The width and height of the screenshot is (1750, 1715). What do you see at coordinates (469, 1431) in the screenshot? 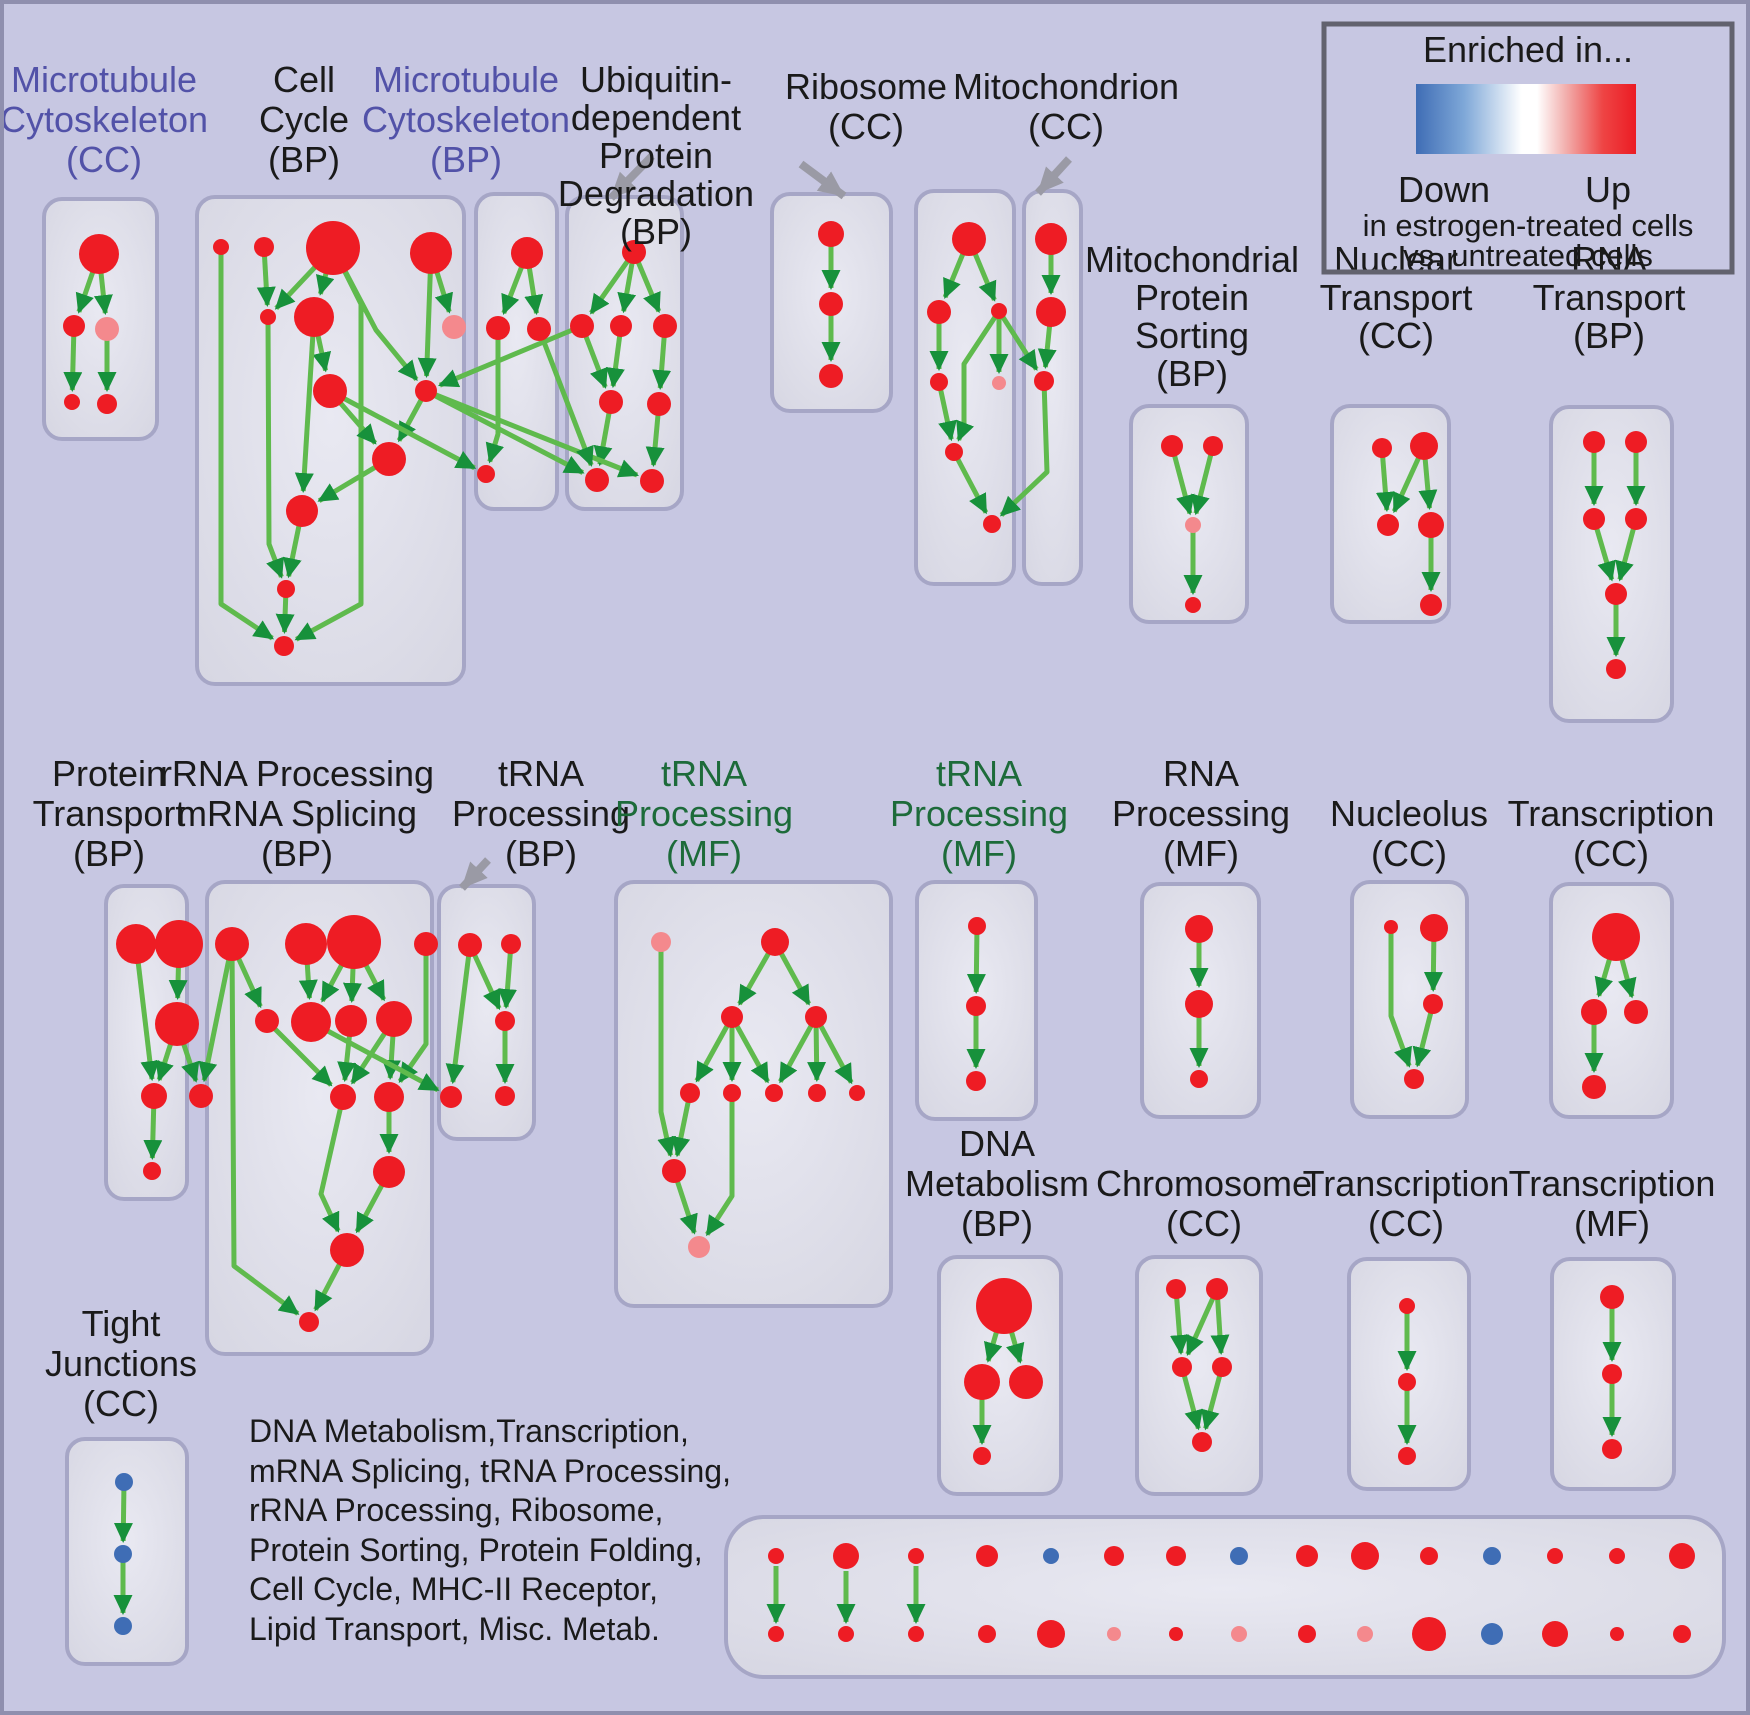
I see `misc-terms-line0: DNA Metabolism,Transcription,` at bounding box center [469, 1431].